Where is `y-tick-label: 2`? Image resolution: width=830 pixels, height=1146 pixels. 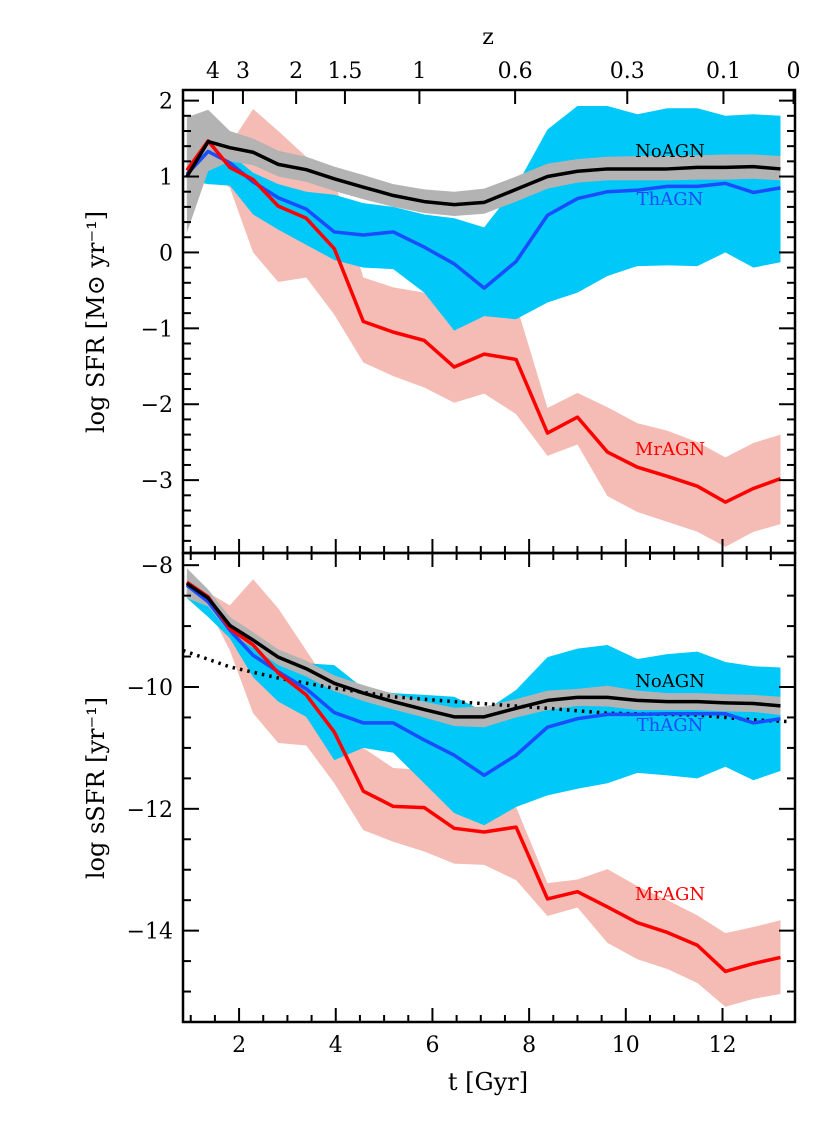
y-tick-label: 2 is located at coordinates (166, 102).